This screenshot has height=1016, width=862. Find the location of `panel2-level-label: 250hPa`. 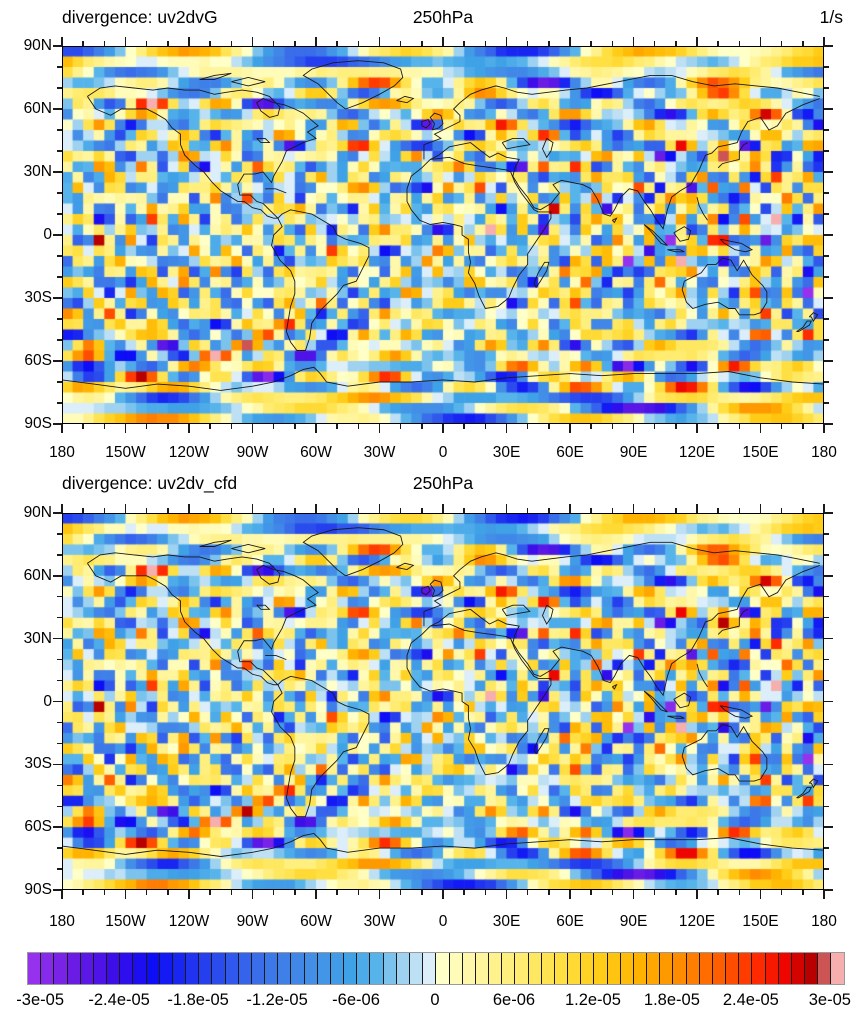

panel2-level-label: 250hPa is located at coordinates (443, 483).